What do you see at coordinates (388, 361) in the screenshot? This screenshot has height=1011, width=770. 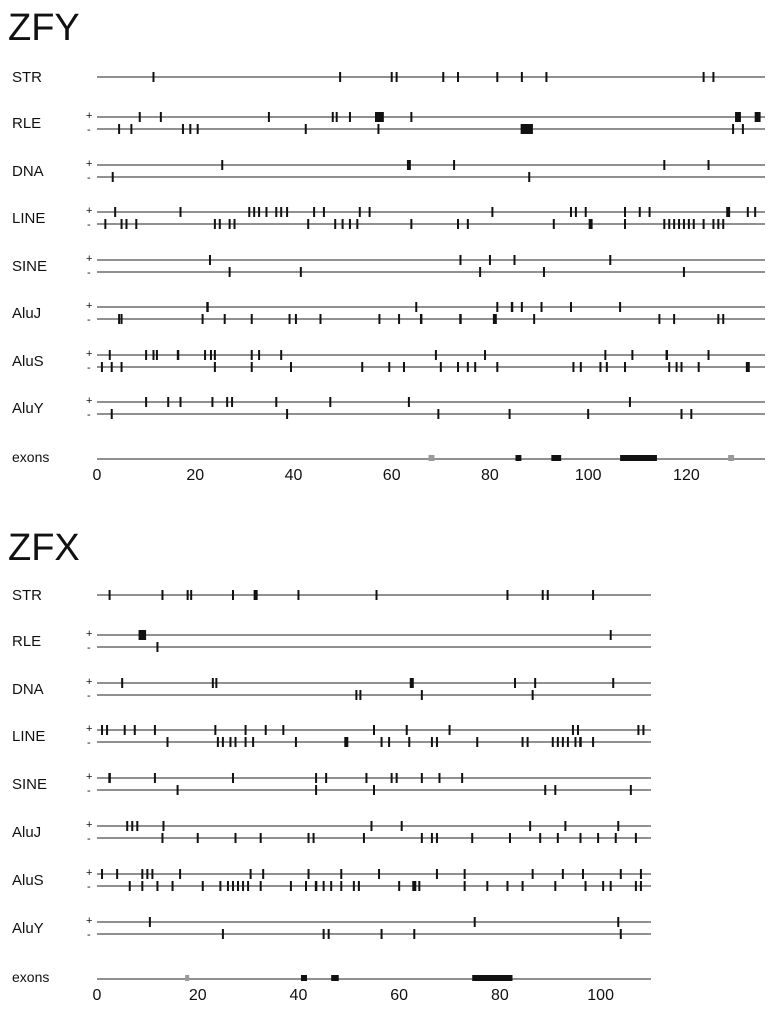 I see `track-alus: AluS + -` at bounding box center [388, 361].